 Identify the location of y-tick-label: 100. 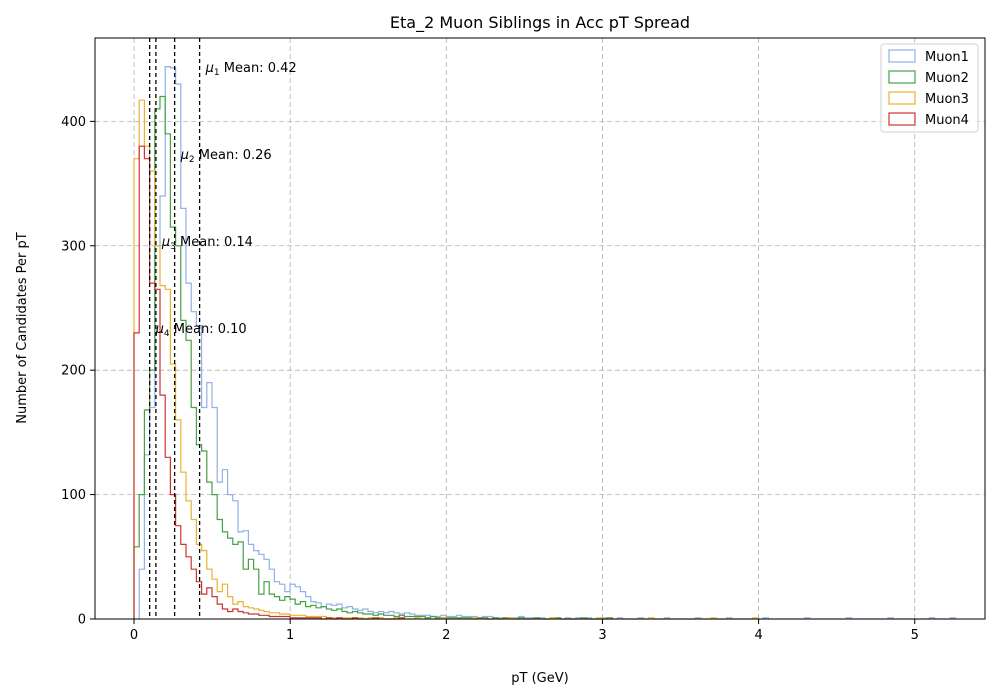
(73, 495).